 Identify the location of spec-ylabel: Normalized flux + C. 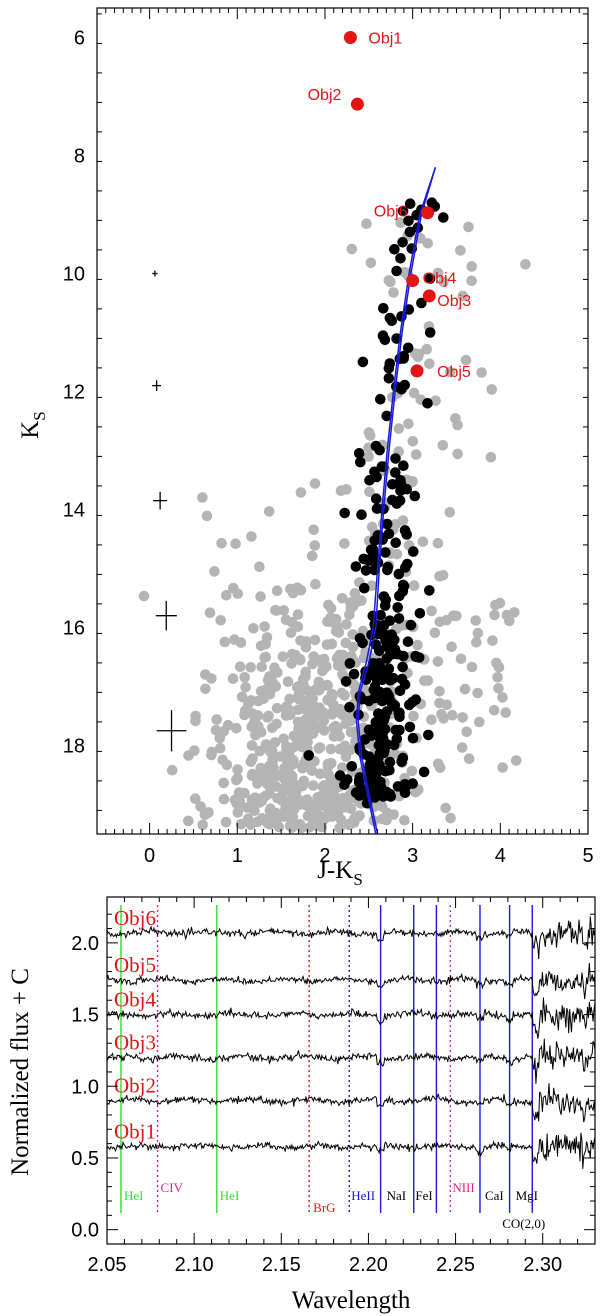
(20, 1072).